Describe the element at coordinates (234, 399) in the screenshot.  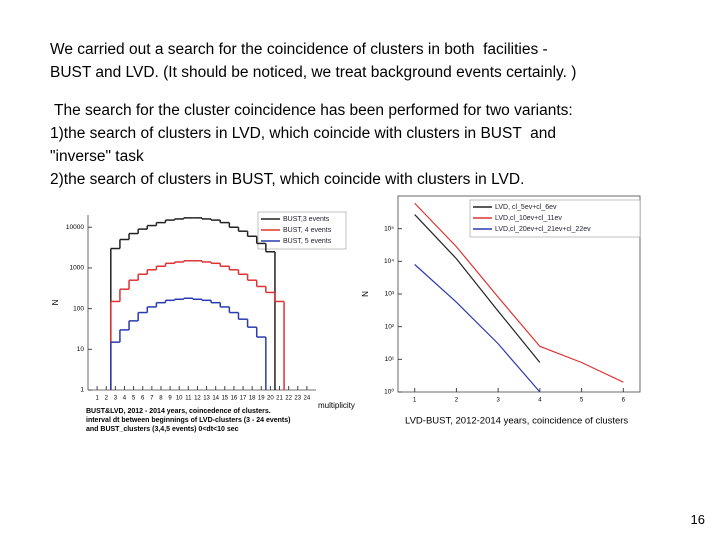
I see `x-tick-label: 16` at that location.